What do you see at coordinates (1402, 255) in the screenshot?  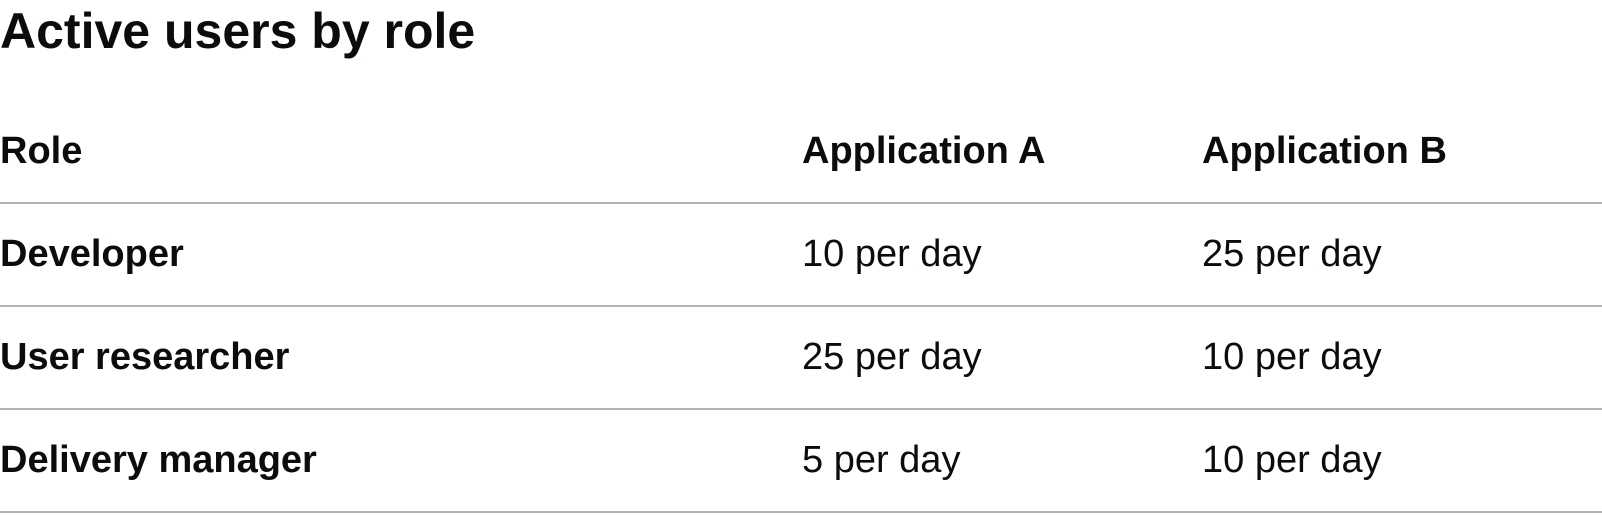 I see `cell-application-b: 25 per day` at bounding box center [1402, 255].